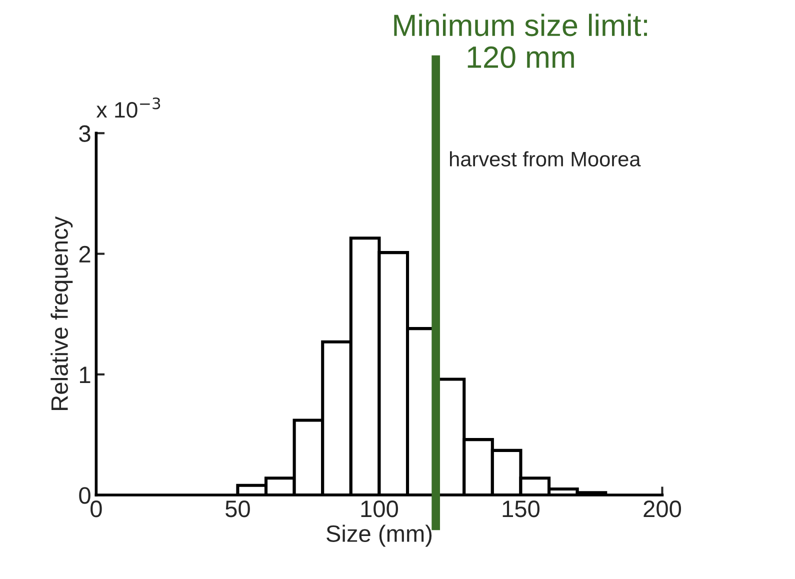 The image size is (795, 579). I want to click on ref-line-label: Minimum size limit: 120 mm, so click(520, 41).